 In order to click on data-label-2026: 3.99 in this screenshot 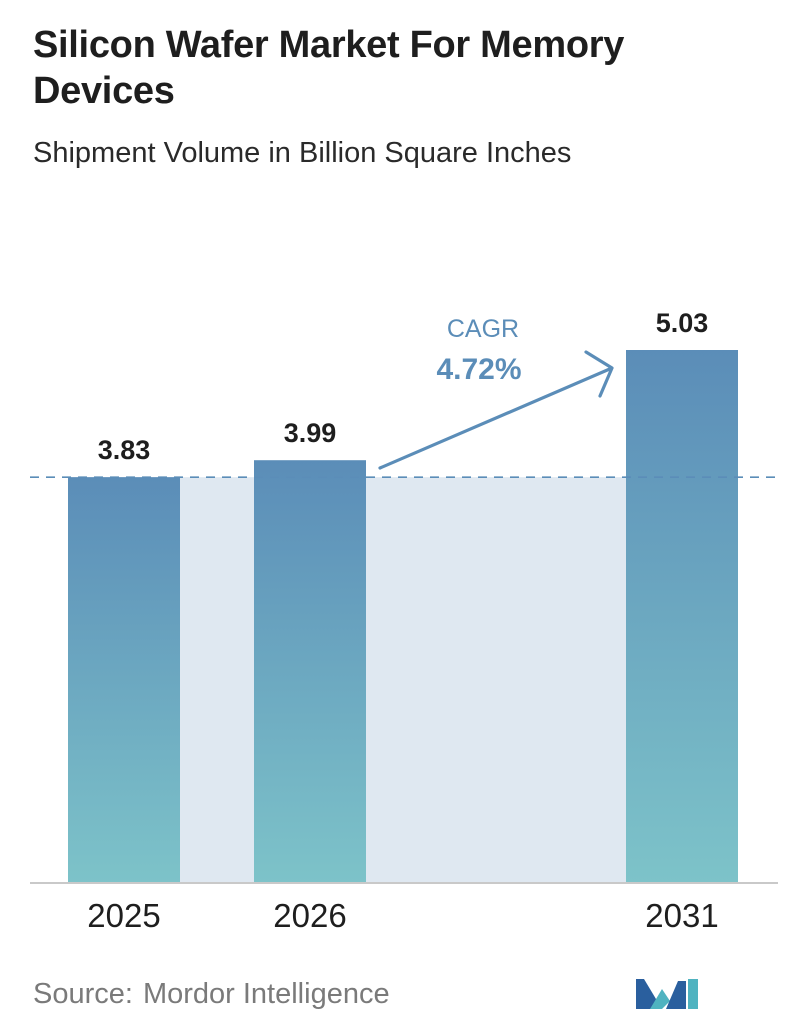, I will do `click(310, 433)`.